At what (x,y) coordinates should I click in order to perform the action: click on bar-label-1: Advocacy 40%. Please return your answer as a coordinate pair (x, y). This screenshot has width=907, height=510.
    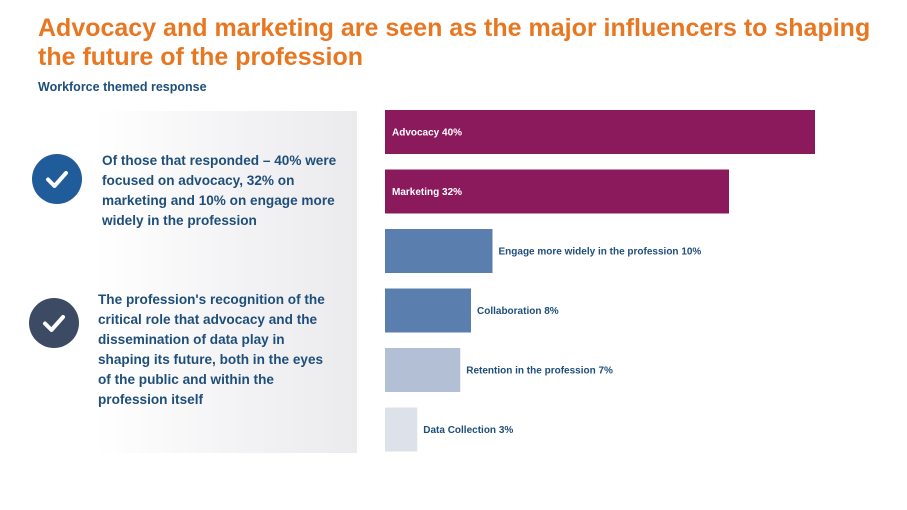
    Looking at the image, I should click on (427, 133).